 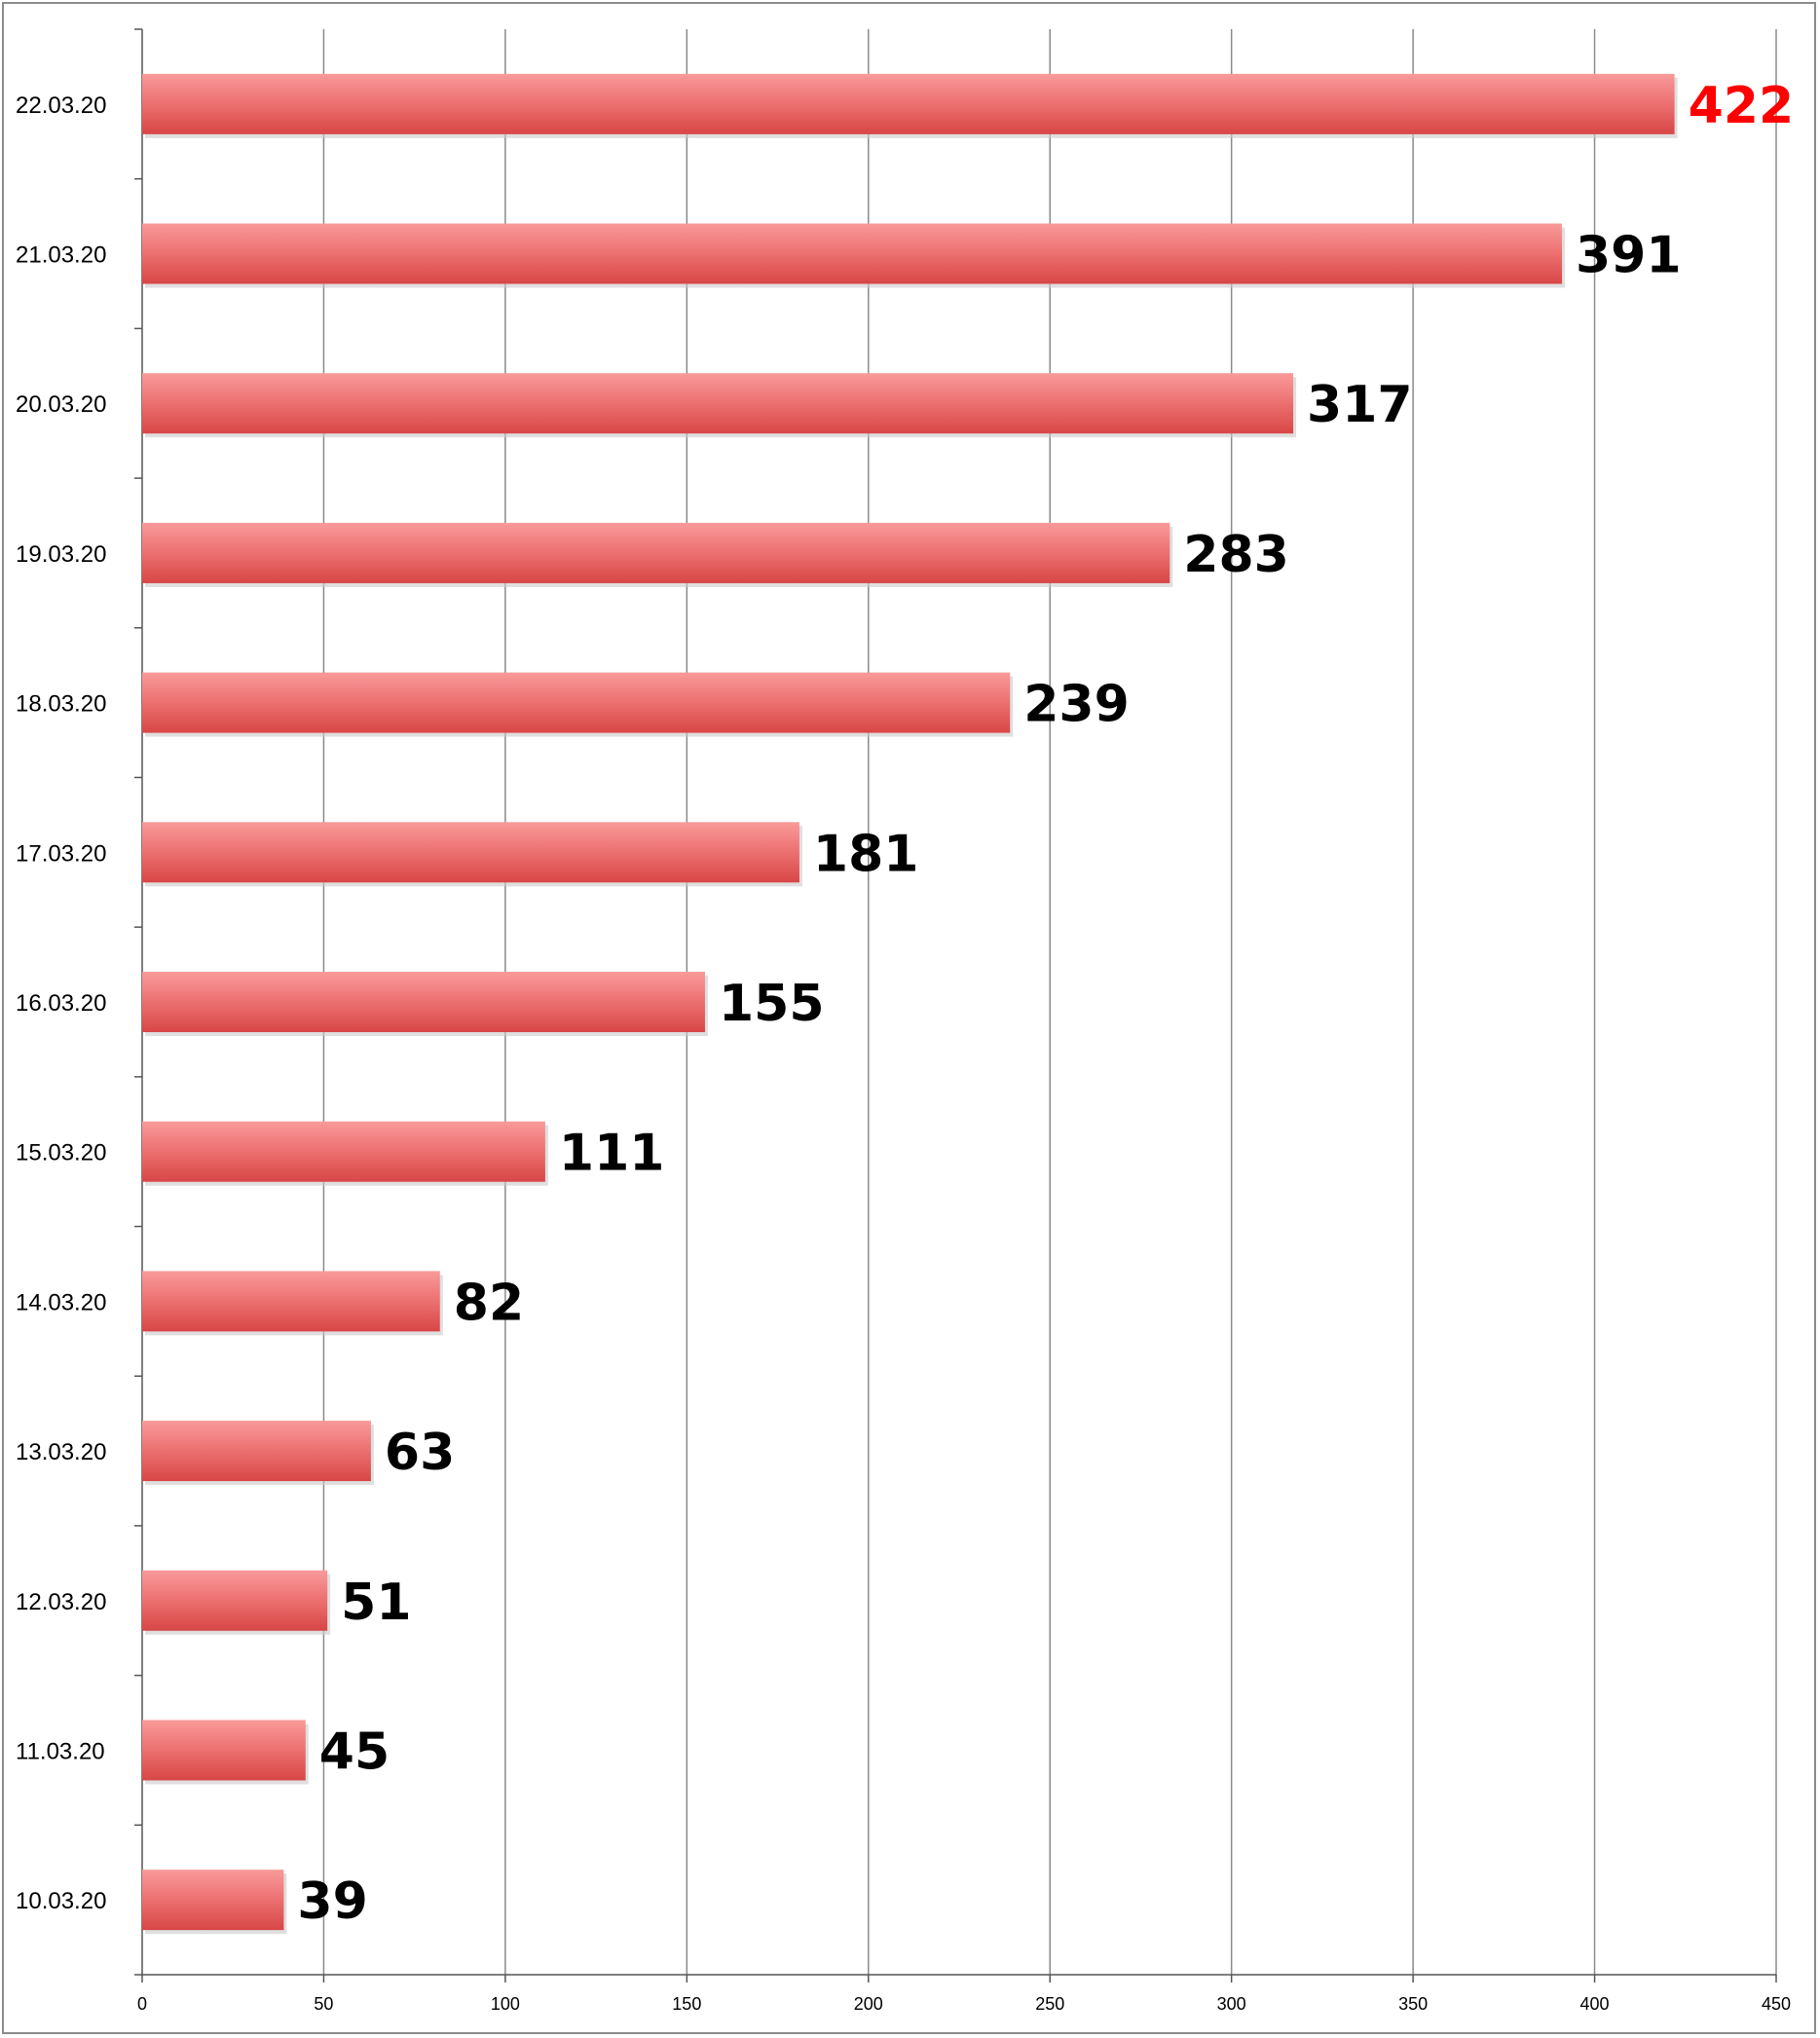 I want to click on bar-19.03.20, so click(x=656, y=552).